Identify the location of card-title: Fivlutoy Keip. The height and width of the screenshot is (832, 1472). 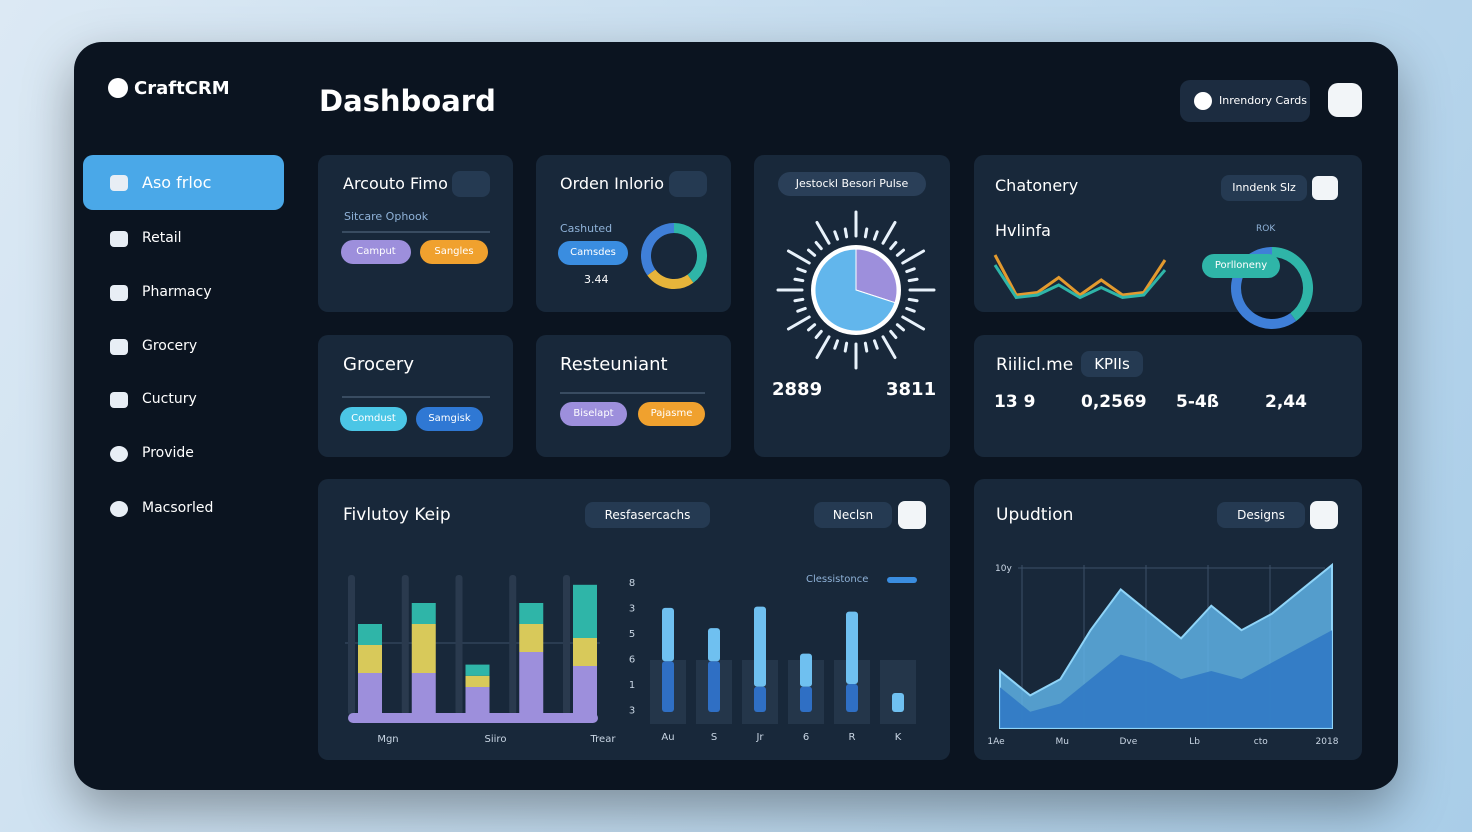
(397, 515).